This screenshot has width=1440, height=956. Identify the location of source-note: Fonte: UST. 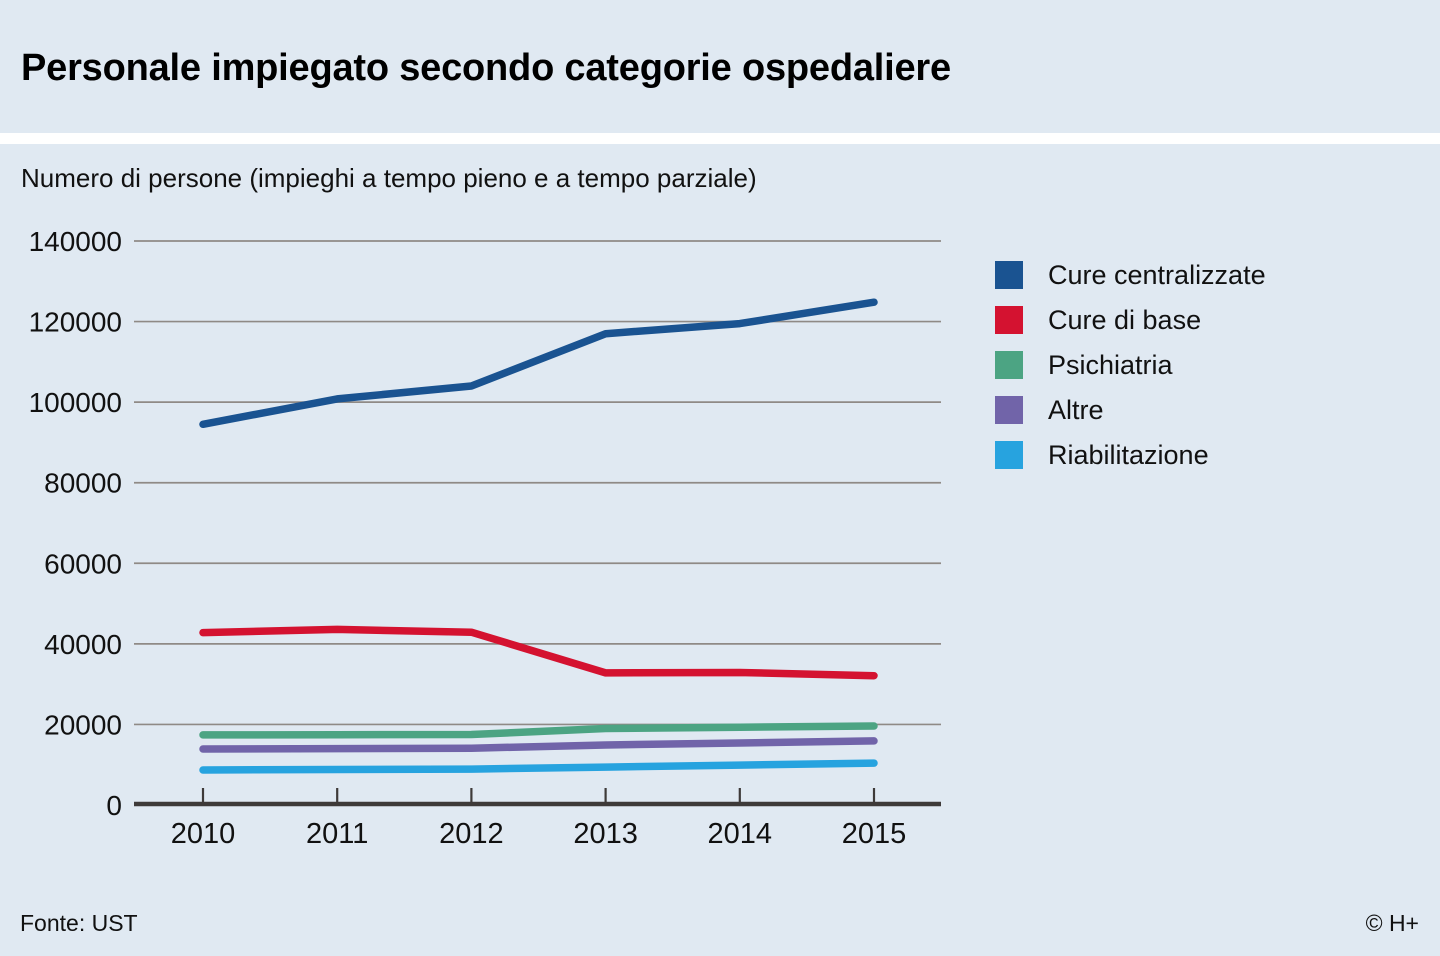
(79, 923).